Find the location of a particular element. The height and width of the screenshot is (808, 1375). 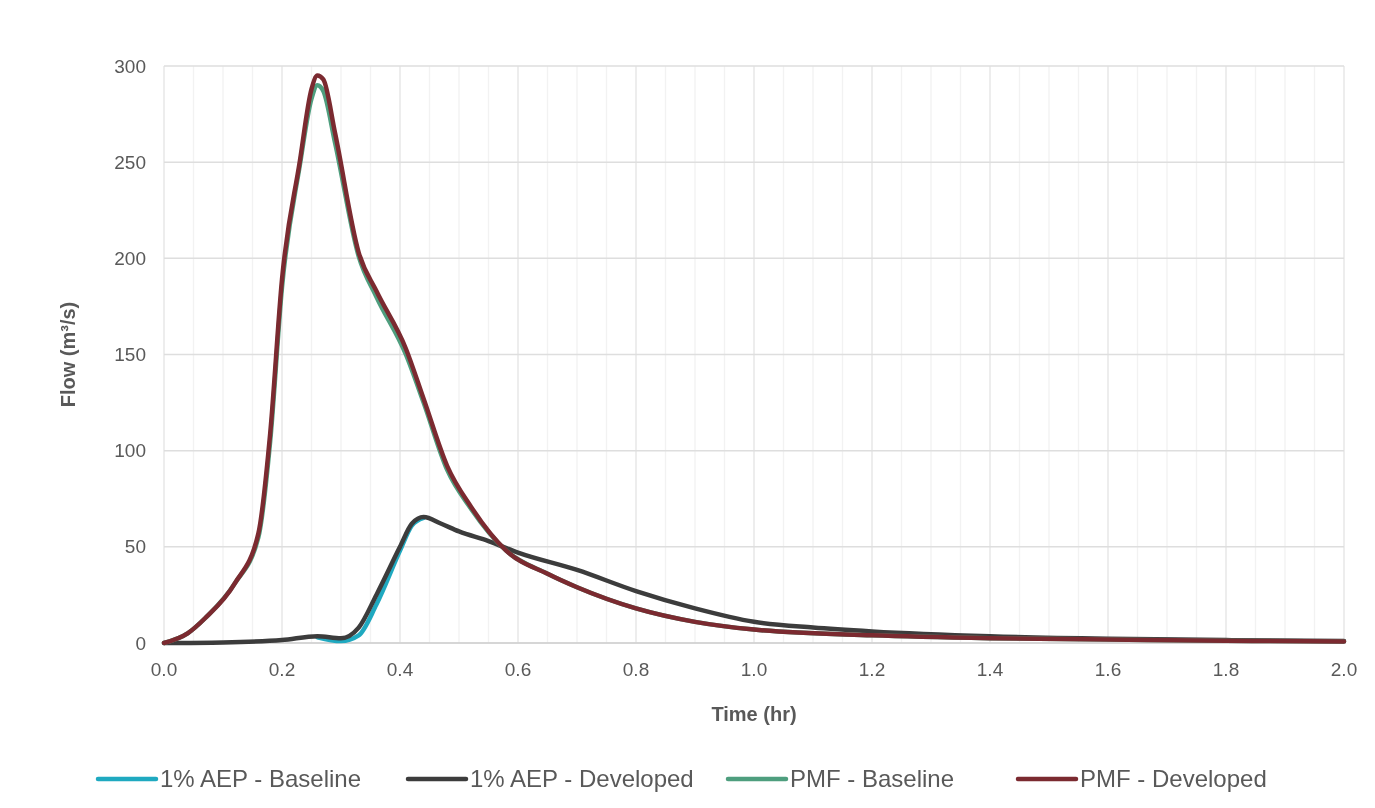

x-tick-label: 0.4 is located at coordinates (400, 669).